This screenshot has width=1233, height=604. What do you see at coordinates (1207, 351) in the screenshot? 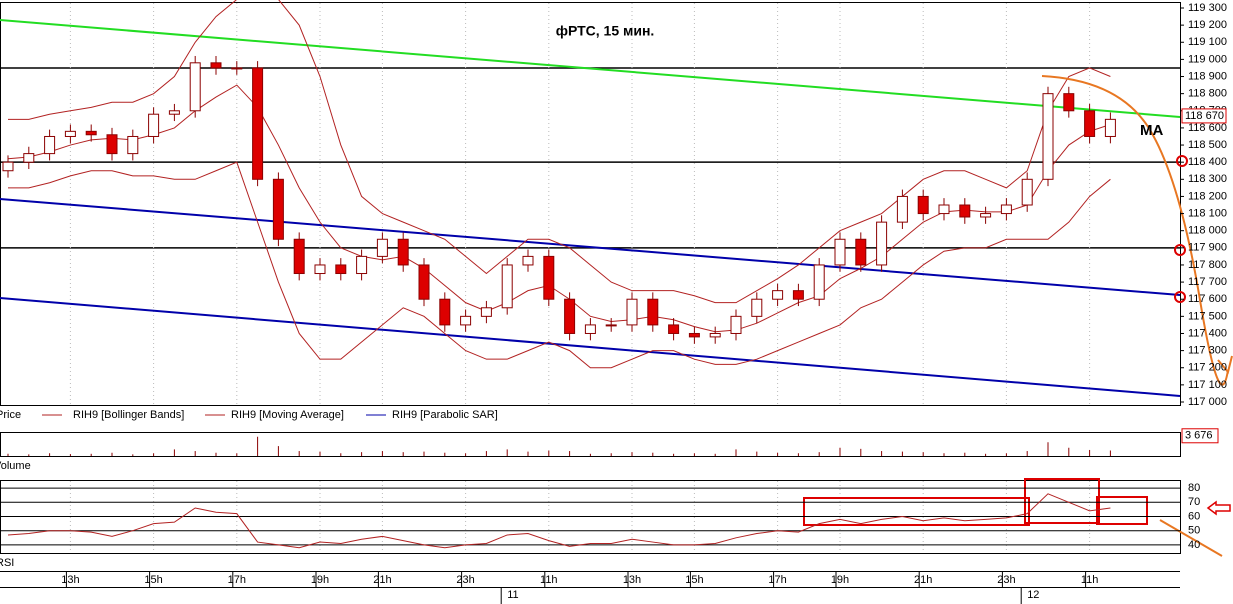
I see `y-tick-label: 117 300` at bounding box center [1207, 351].